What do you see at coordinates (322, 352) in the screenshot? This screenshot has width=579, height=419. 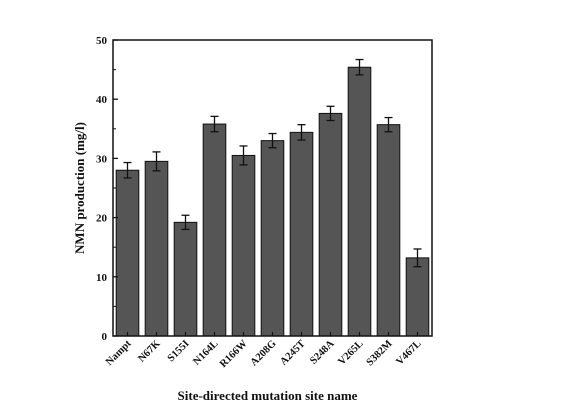 I see `x-tick-label: S248A` at bounding box center [322, 352].